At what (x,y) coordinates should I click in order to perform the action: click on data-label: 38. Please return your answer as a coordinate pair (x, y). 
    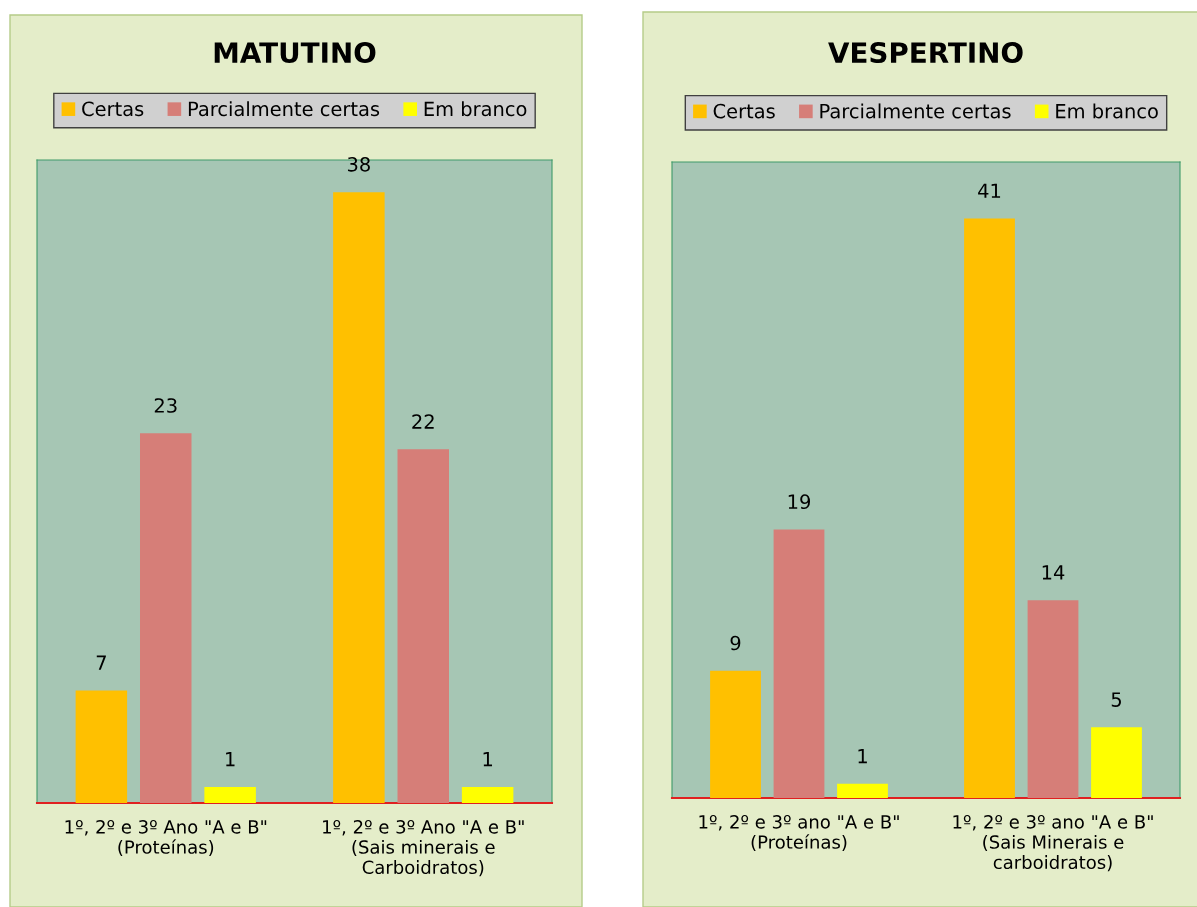
    Looking at the image, I should click on (358, 164).